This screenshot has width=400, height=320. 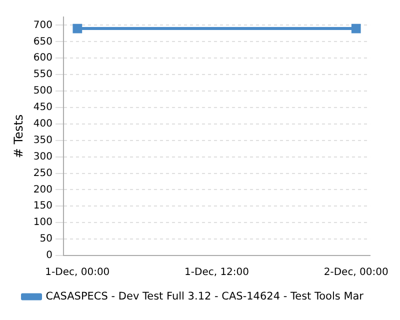 What do you see at coordinates (42, 42) in the screenshot?
I see `y-tick-label: 650` at bounding box center [42, 42].